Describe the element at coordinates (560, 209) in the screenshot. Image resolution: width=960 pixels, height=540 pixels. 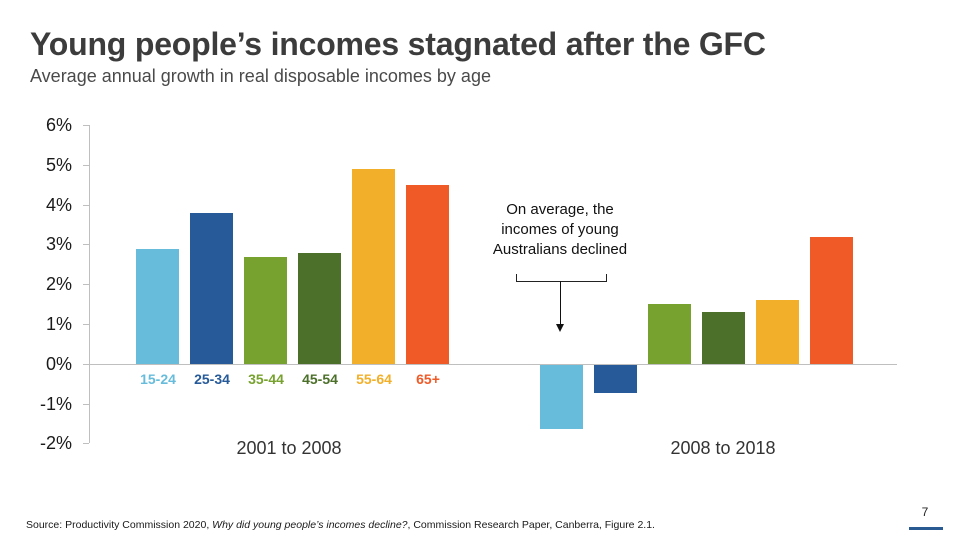
I see `annotation-line: On average, the` at that location.